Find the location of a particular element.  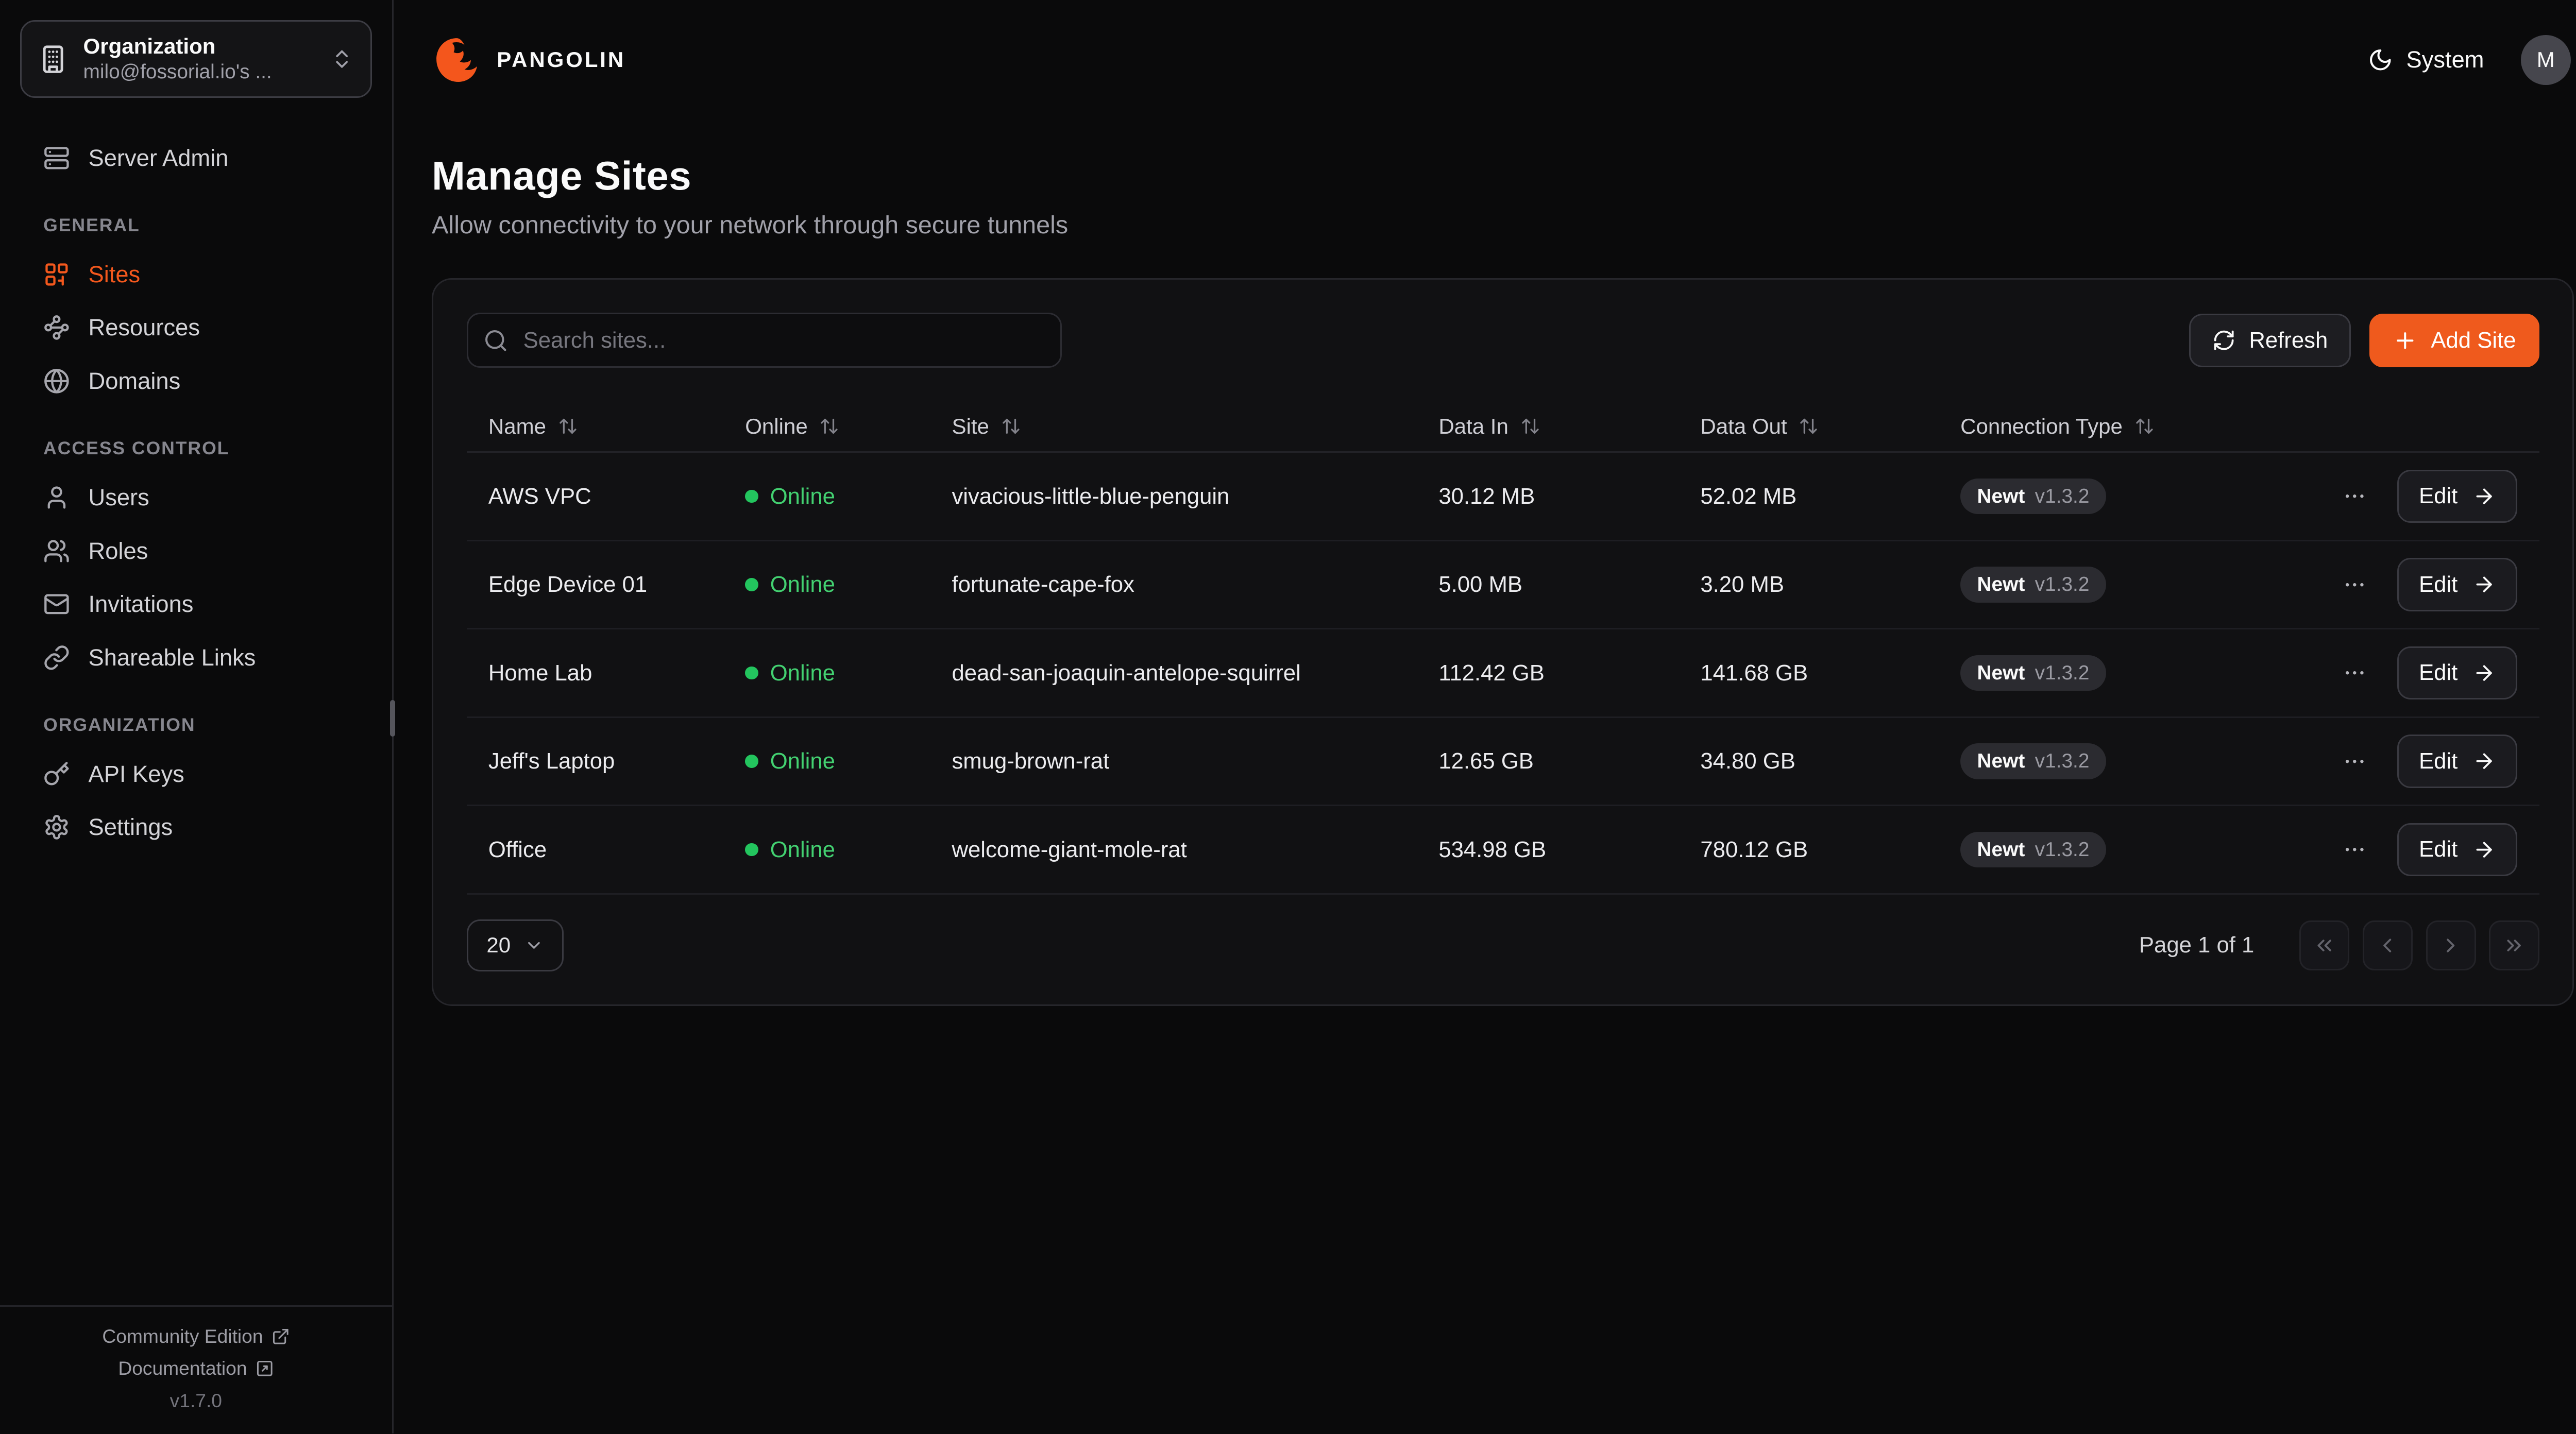

data-in-value: 5.00 MB is located at coordinates (1480, 584).